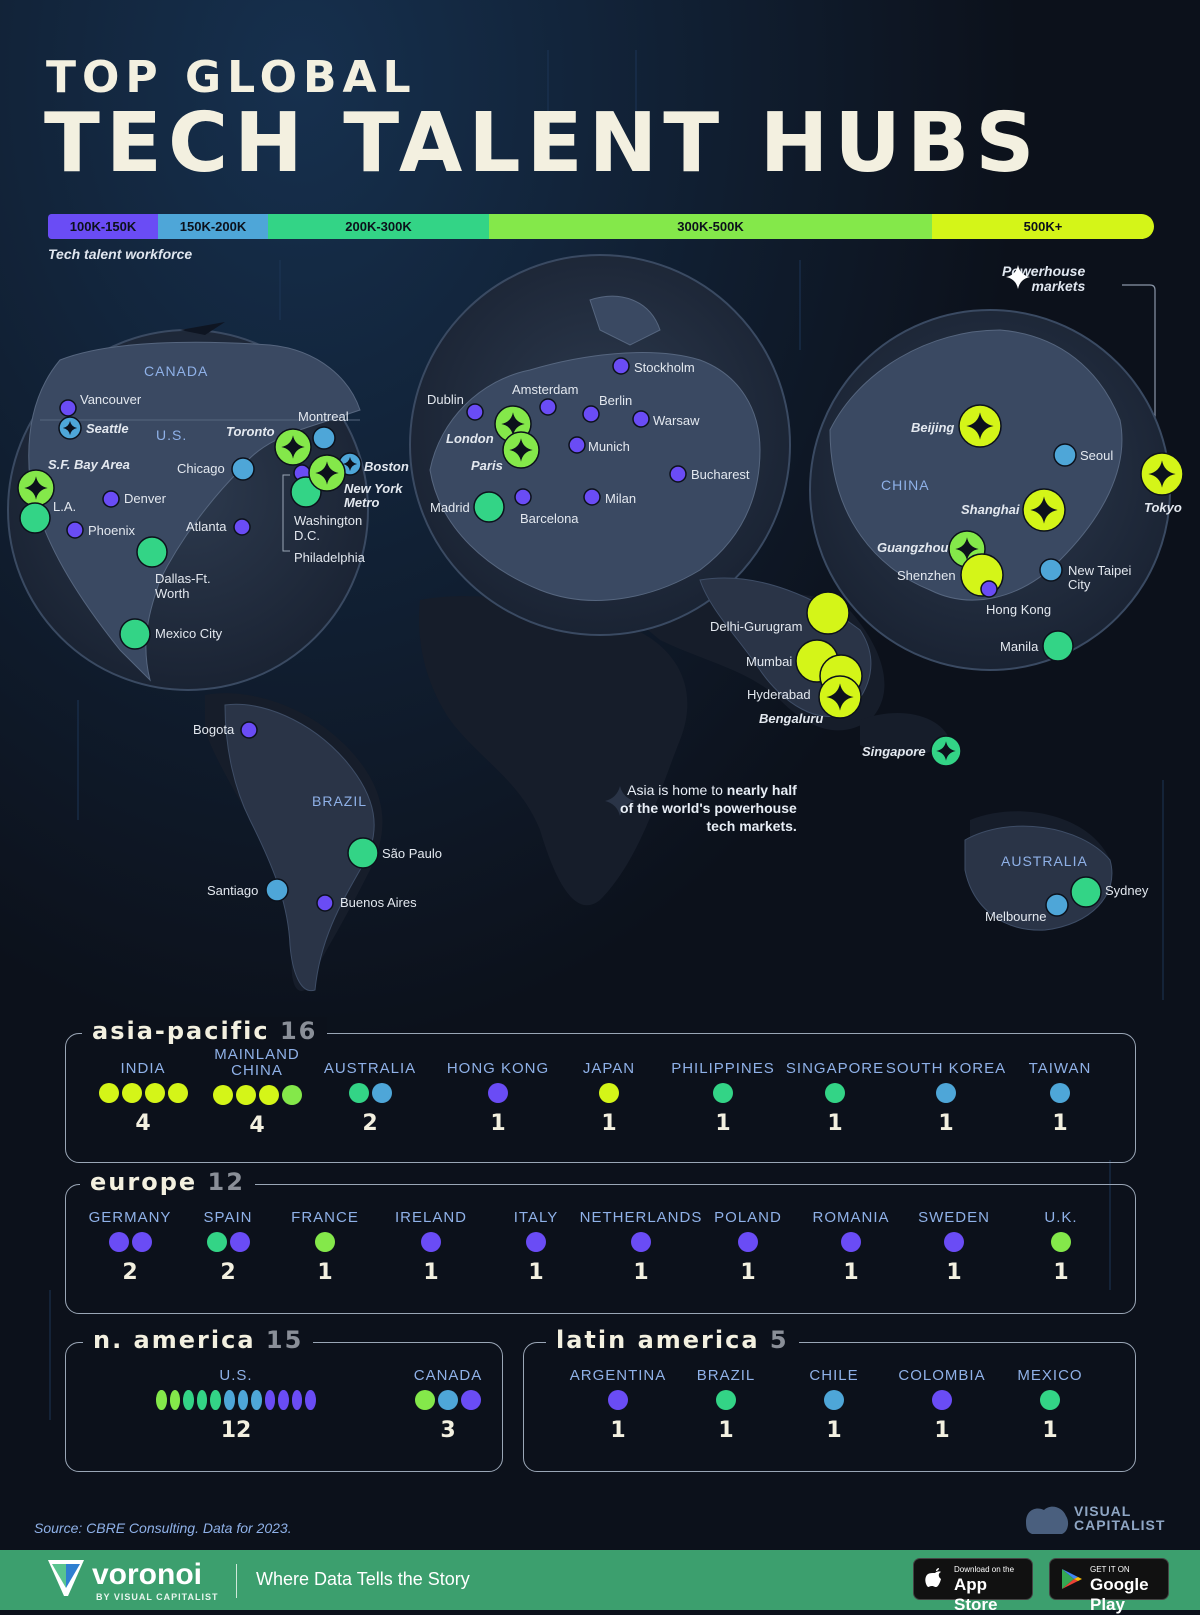 The width and height of the screenshot is (1200, 1615). Describe the element at coordinates (973, 1586) in the screenshot. I see `app-store-button: Download on the App Store` at that location.